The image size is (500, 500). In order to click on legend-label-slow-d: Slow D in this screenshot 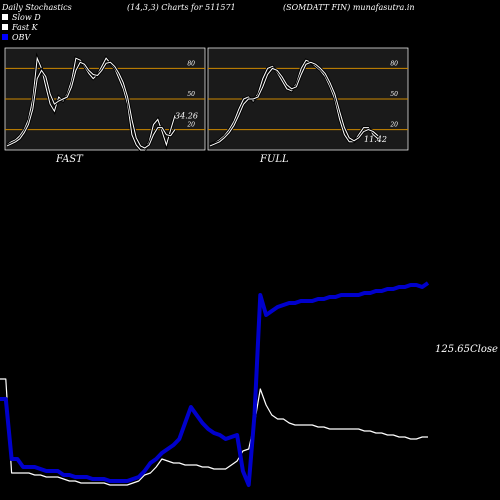, I will do `click(26, 17)`.